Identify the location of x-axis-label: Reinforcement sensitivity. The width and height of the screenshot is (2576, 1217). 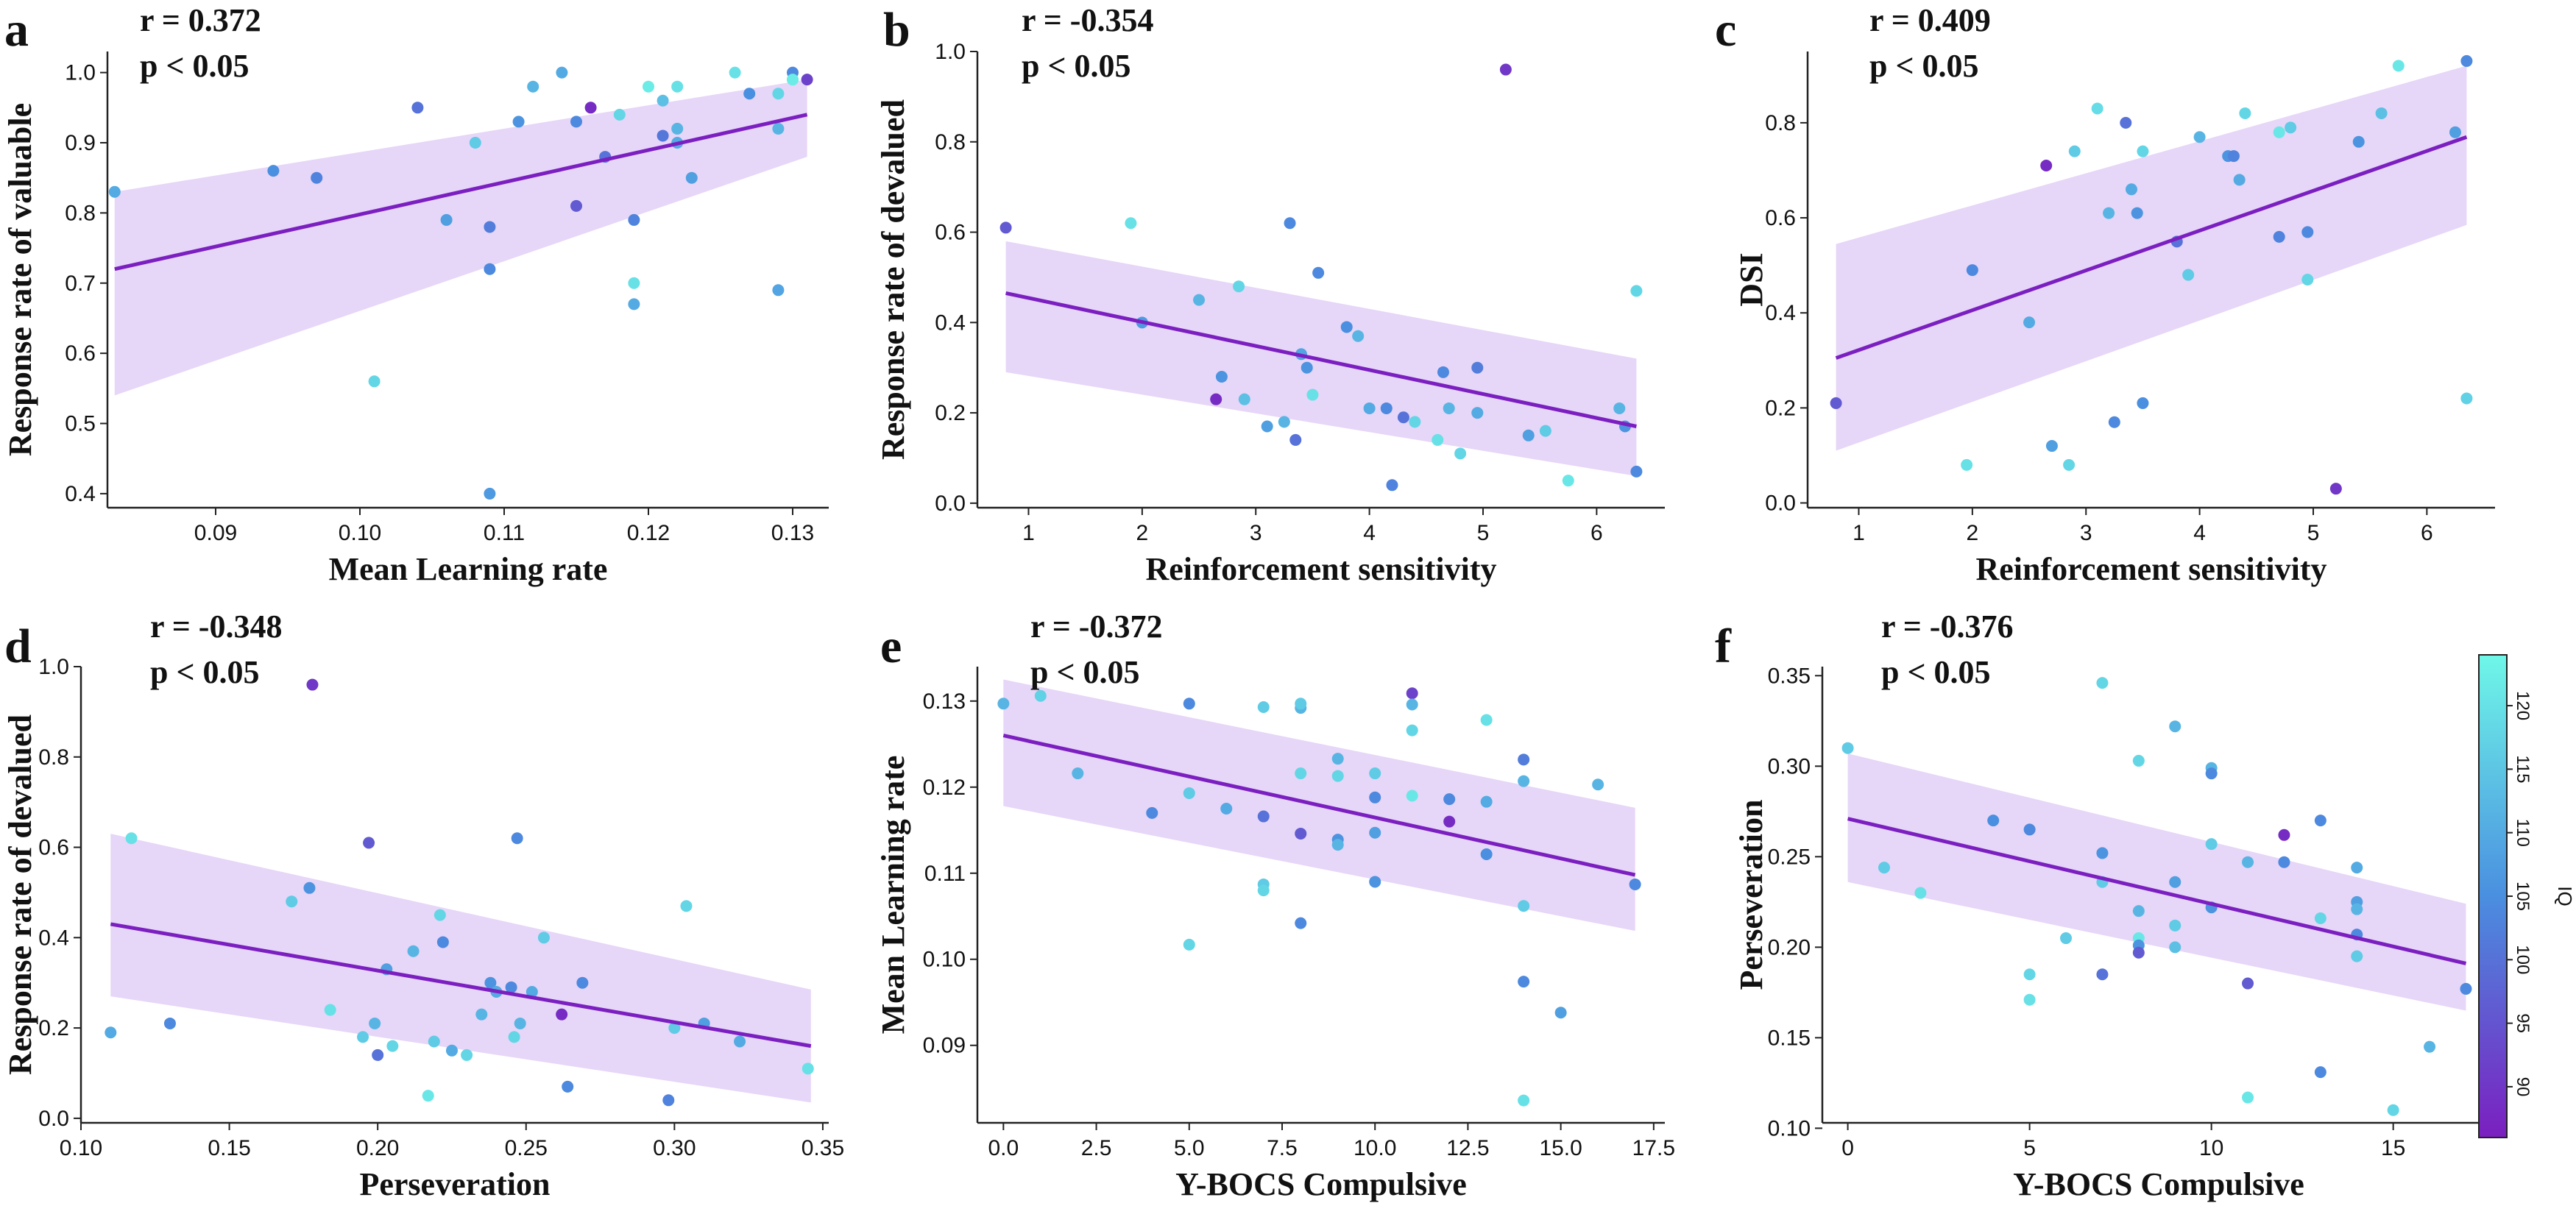
(2151, 569).